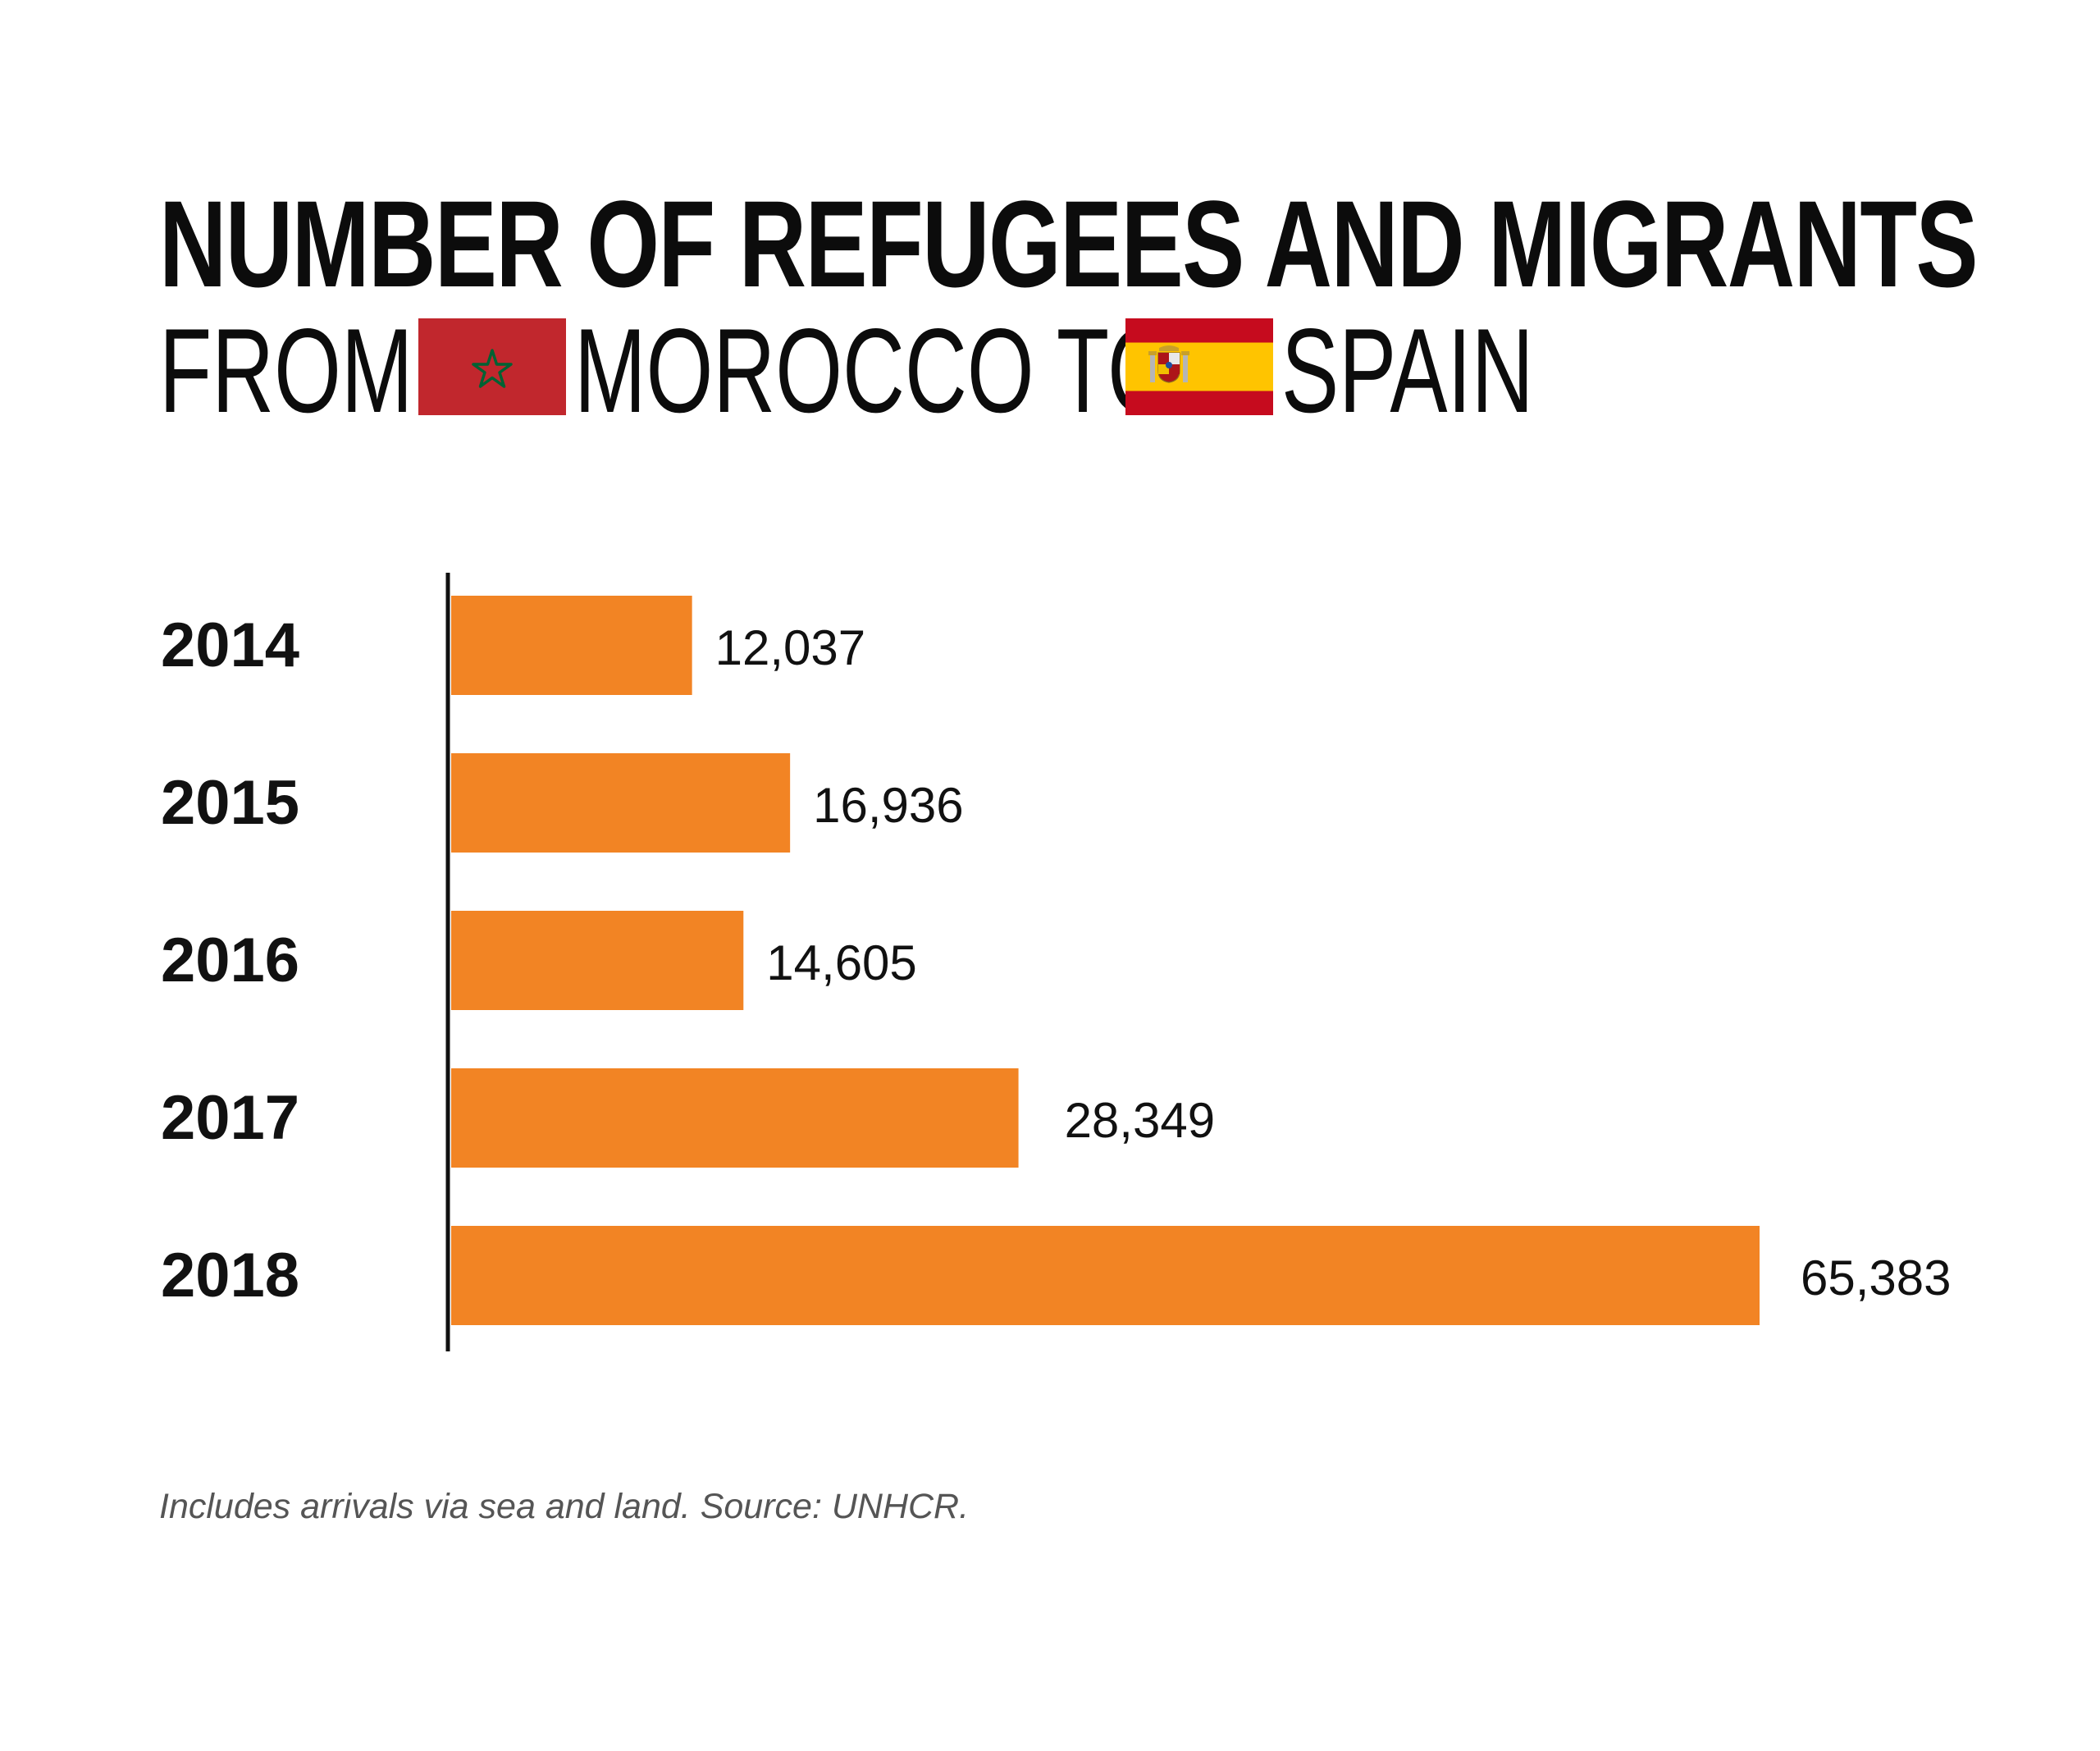 The height and width of the screenshot is (1751, 2100). I want to click on spain-flag-bottom-stripe, so click(1199, 403).